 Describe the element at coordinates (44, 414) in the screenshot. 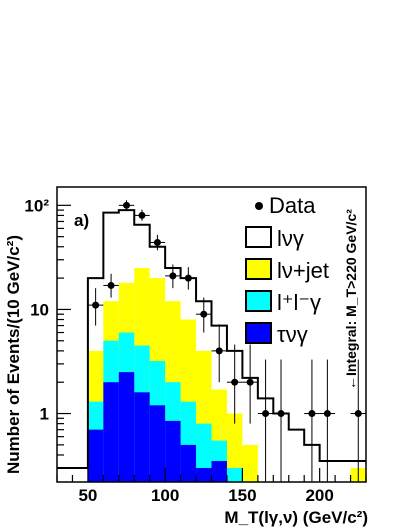

I see `y-tick-label: 1` at that location.